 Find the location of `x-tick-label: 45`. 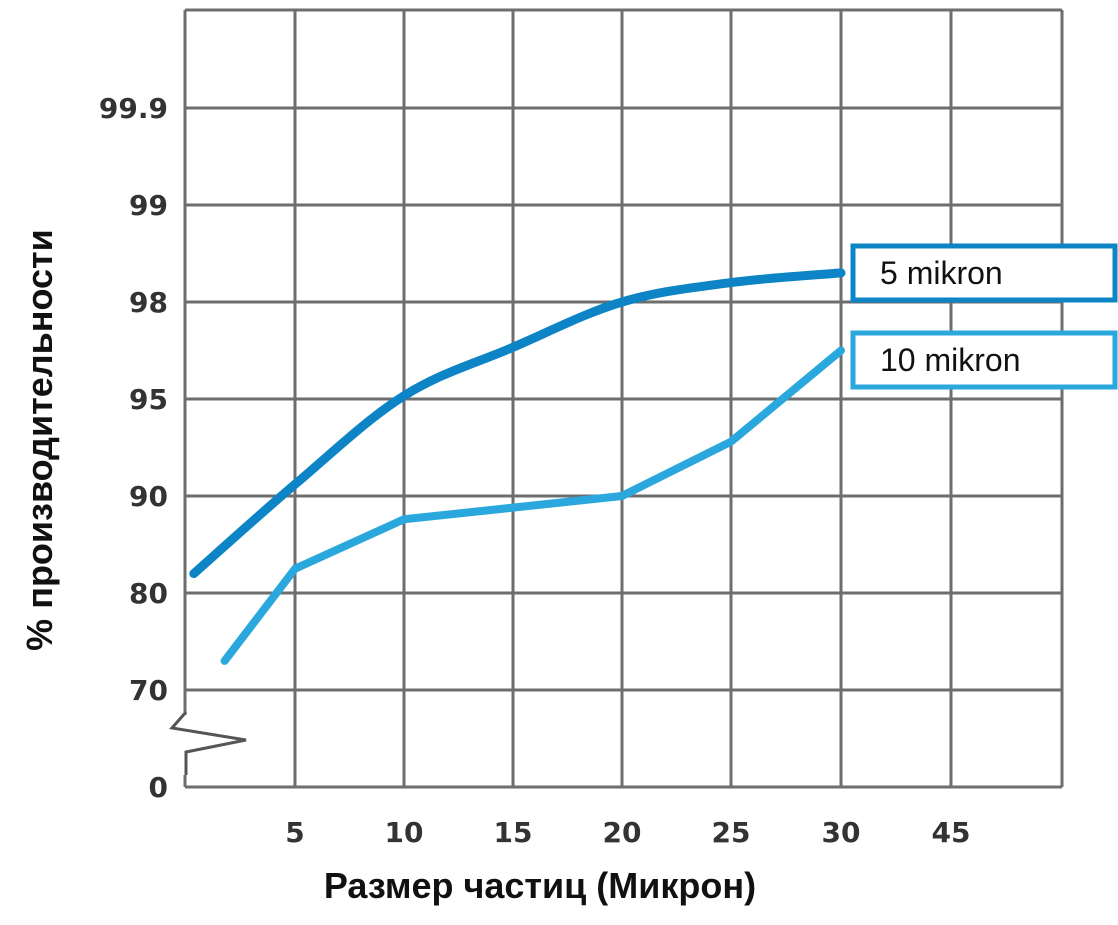

x-tick-label: 45 is located at coordinates (951, 832).